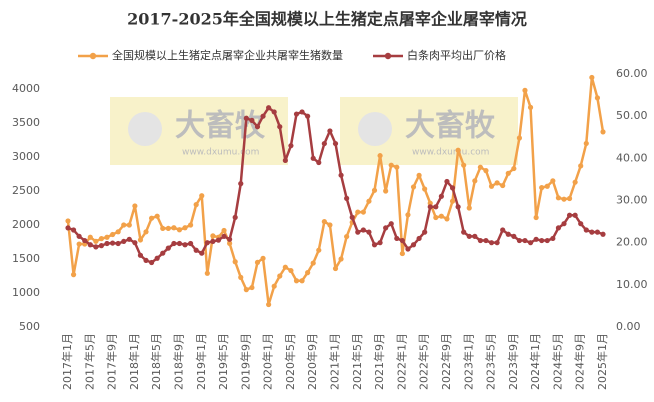 This screenshot has height=402, width=654. What do you see at coordinates (312, 361) in the screenshot?
I see `x-tick-label: 2020年9月` at bounding box center [312, 361].